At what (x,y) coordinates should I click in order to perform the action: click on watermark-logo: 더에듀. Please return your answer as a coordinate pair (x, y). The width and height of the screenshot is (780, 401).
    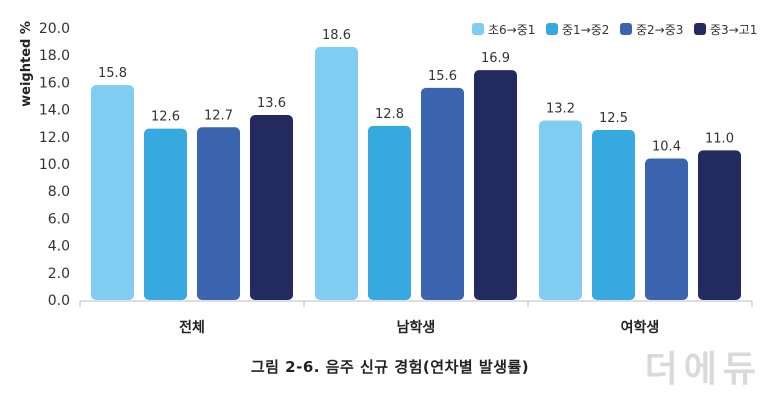
    Looking at the image, I should click on (703, 369).